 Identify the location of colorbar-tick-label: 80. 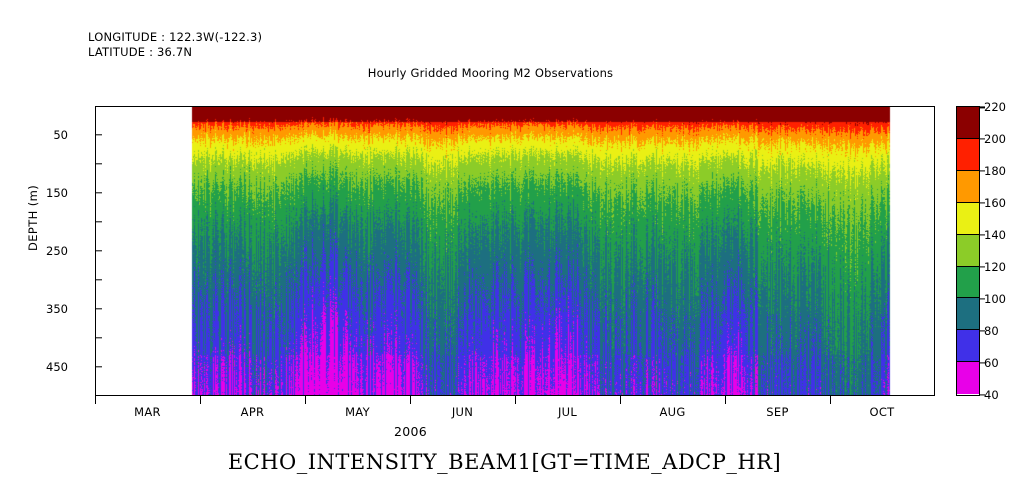
(991, 330).